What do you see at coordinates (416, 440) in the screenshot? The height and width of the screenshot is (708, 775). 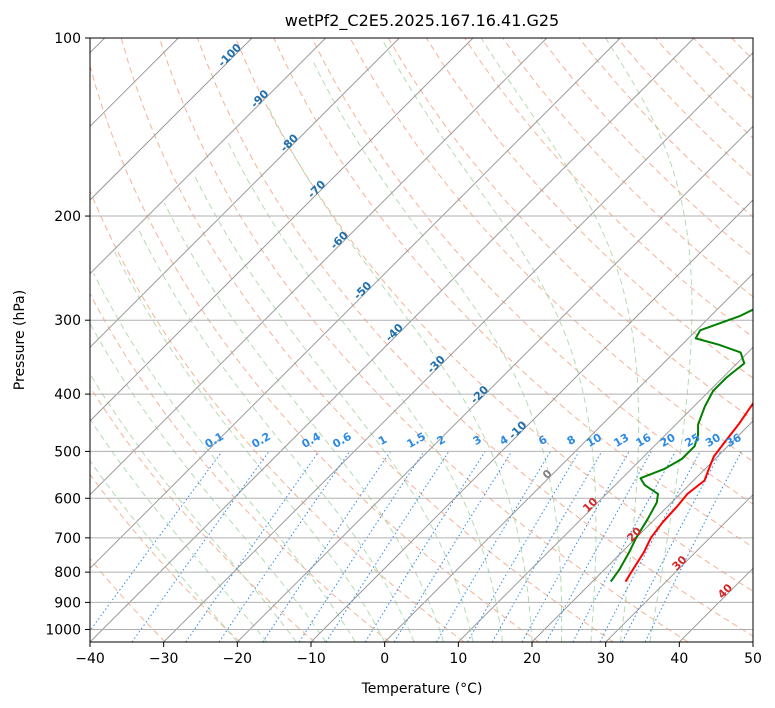 I see `mixing-ratio-label: 1.5` at bounding box center [416, 440].